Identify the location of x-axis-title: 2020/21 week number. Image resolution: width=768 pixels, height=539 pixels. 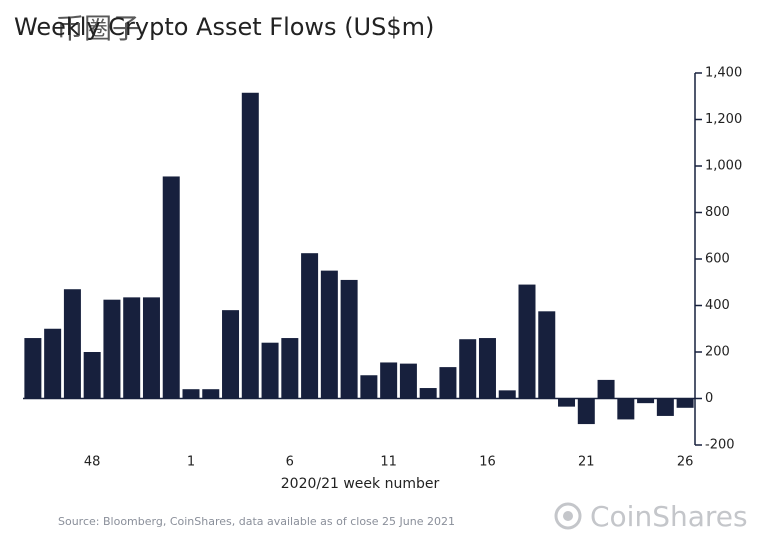
(360, 484).